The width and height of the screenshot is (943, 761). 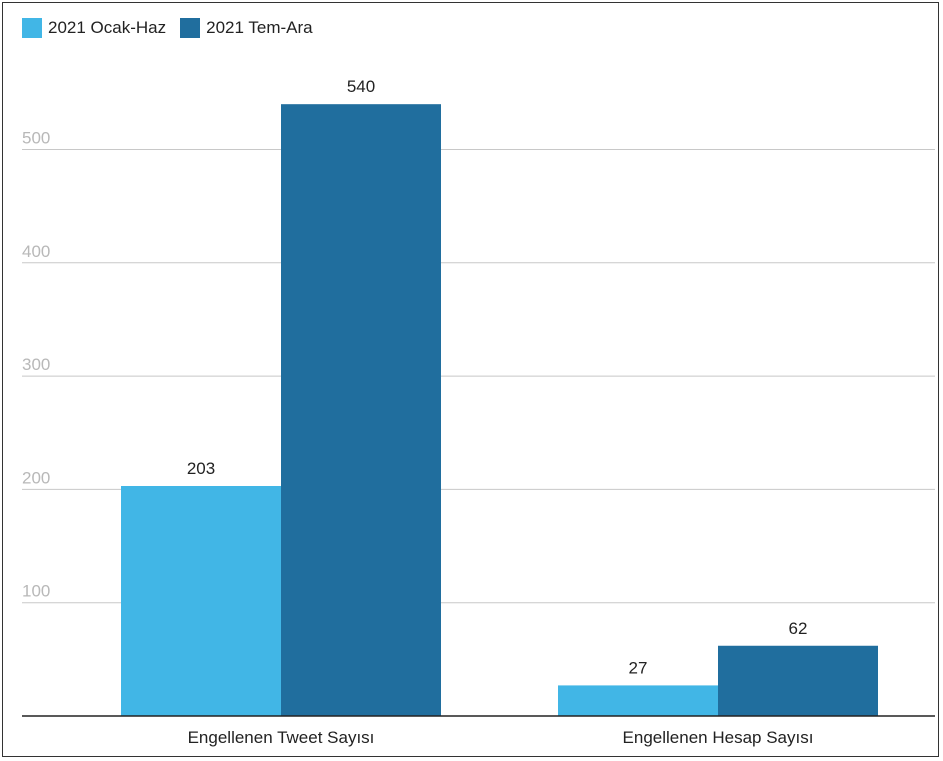 What do you see at coordinates (361, 86) in the screenshot?
I see `data-label-1-series-2: 540` at bounding box center [361, 86].